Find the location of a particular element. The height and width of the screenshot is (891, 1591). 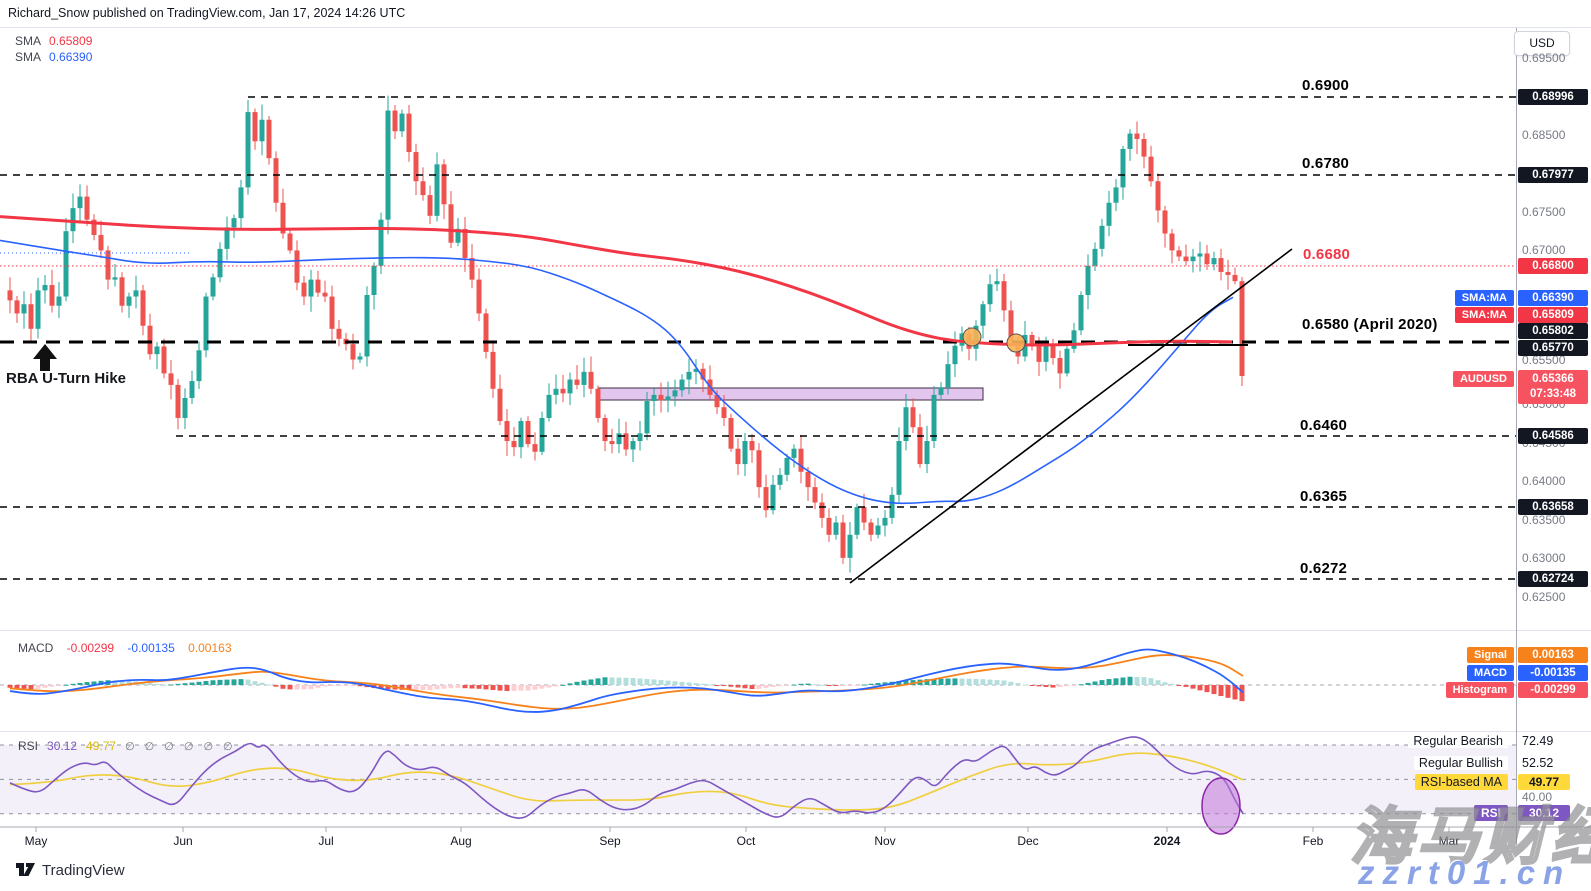

macd-pane is located at coordinates (758, 680).